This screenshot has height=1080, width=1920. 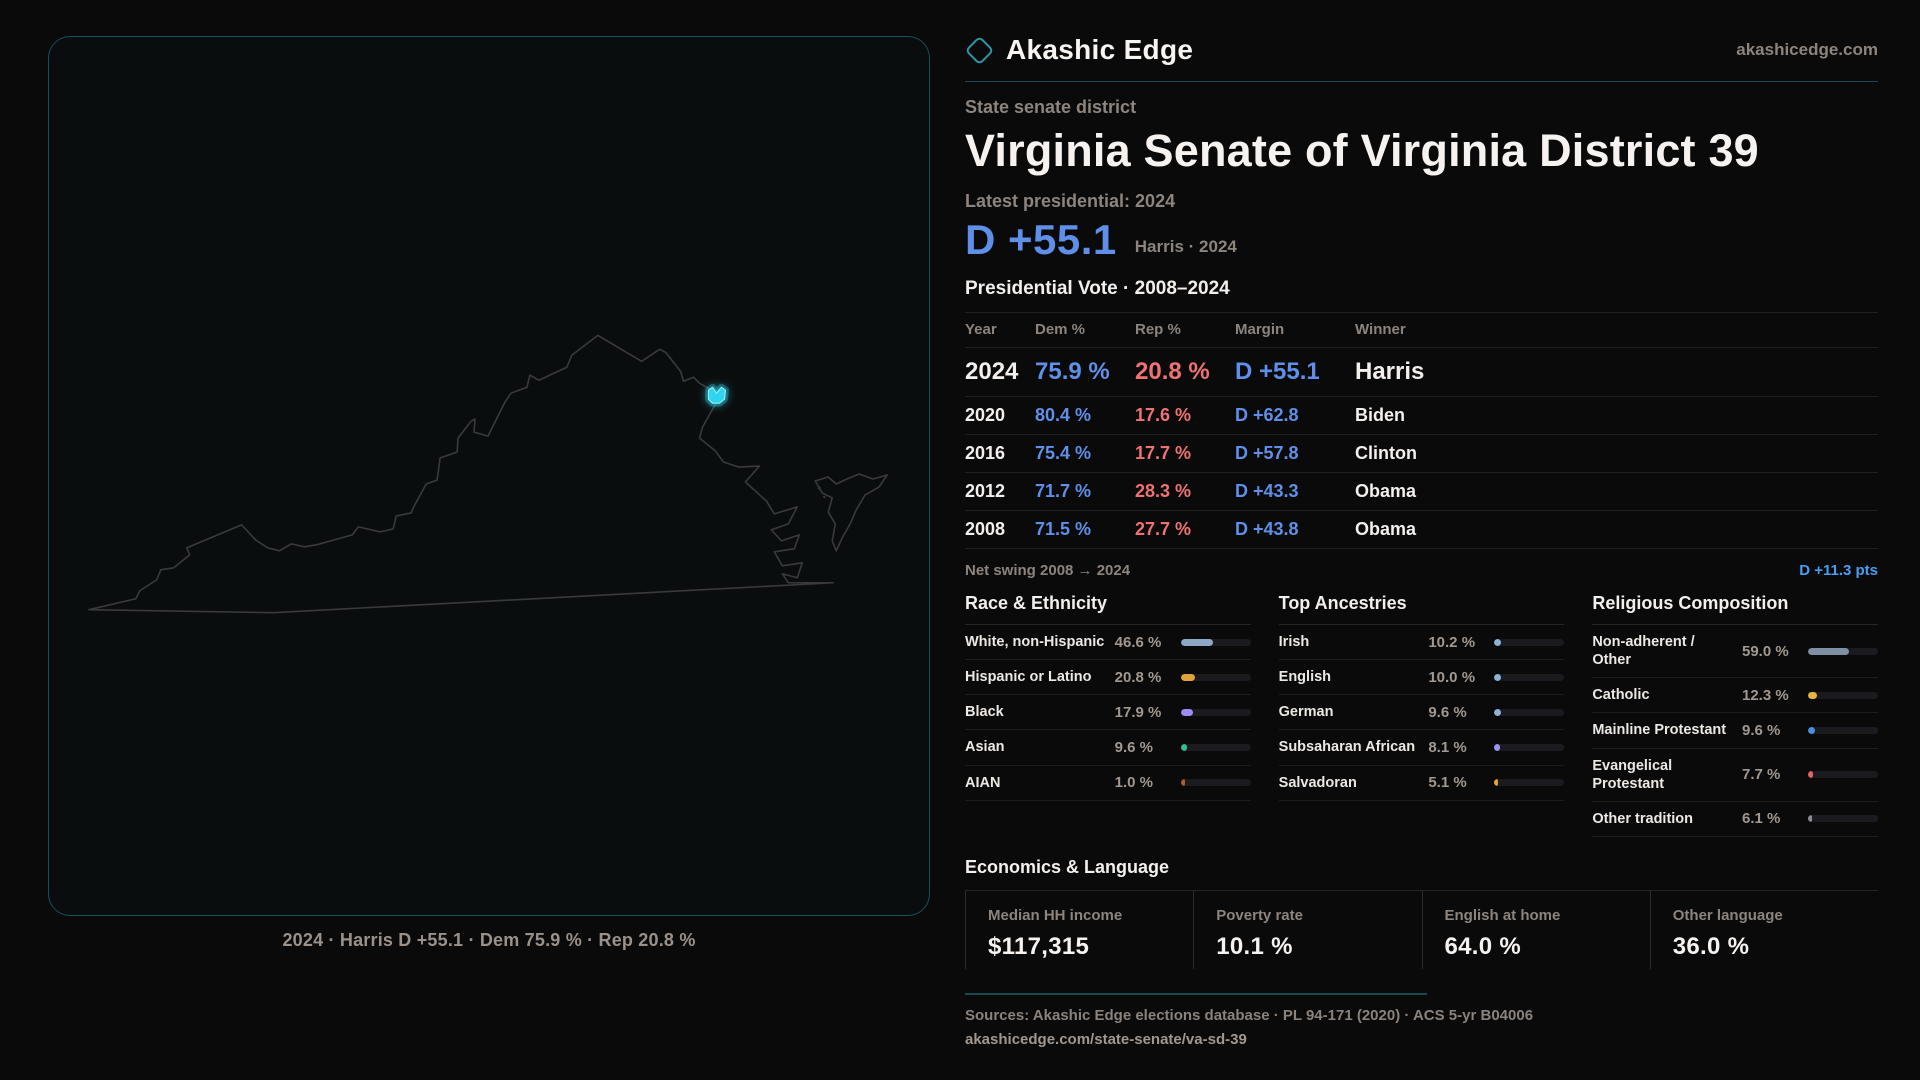 I want to click on demographic-value: 7.7 %, so click(x=1761, y=775).